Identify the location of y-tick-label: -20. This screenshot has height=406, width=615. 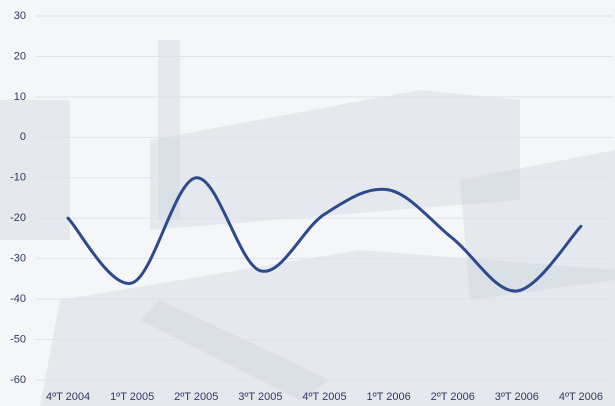
(18, 218).